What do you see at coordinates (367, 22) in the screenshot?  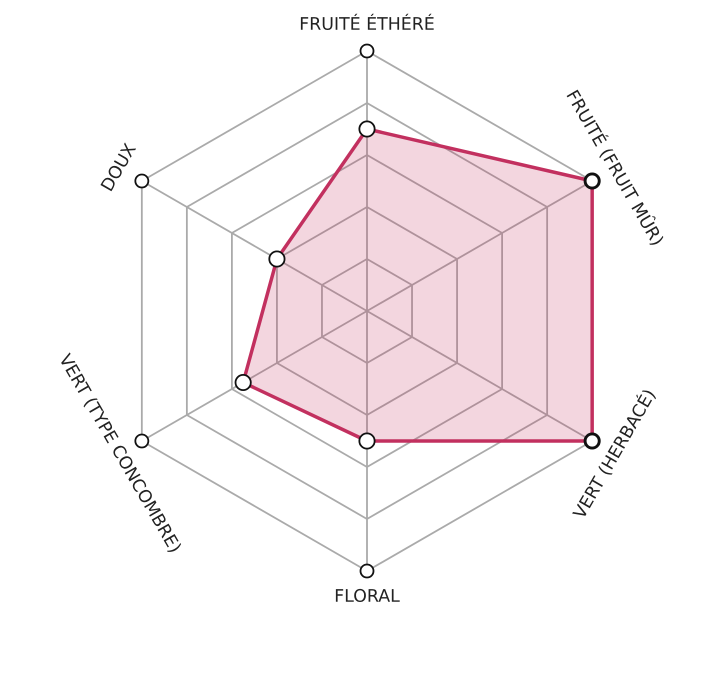 I see `spoke-label: FRUITÉ ÉTHÉRÉ` at bounding box center [367, 22].